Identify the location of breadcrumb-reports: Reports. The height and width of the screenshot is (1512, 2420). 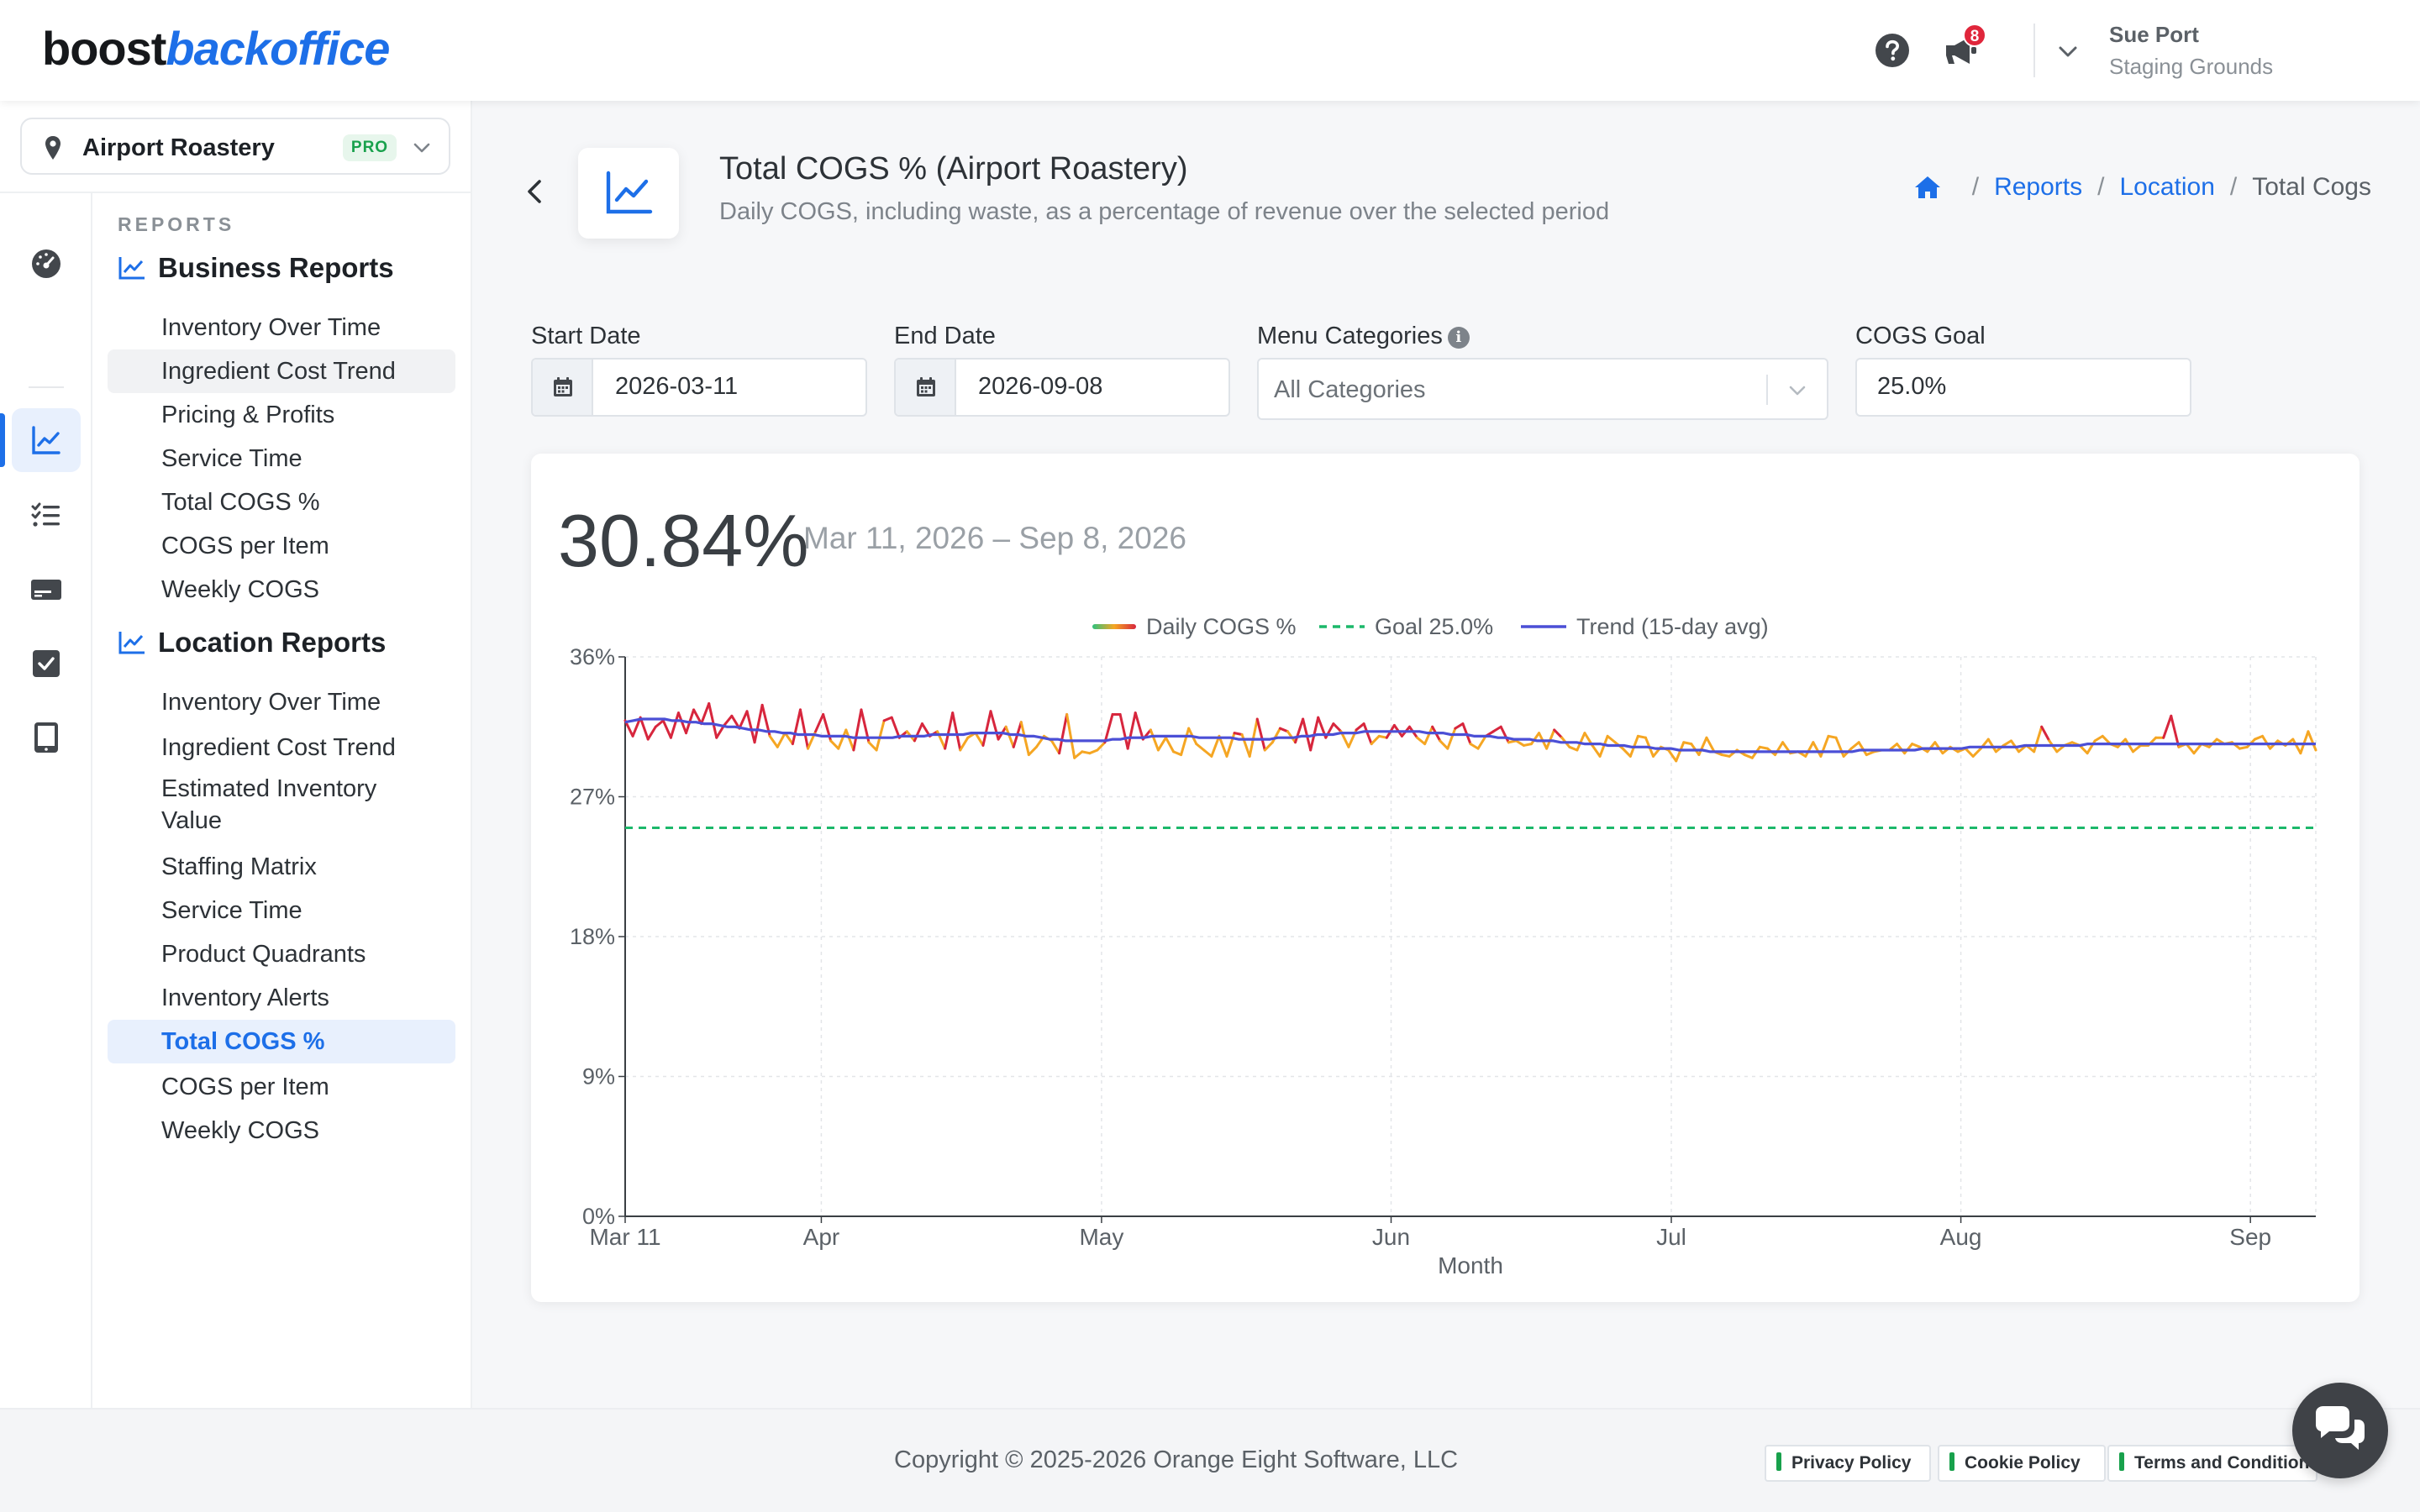
(2039, 187).